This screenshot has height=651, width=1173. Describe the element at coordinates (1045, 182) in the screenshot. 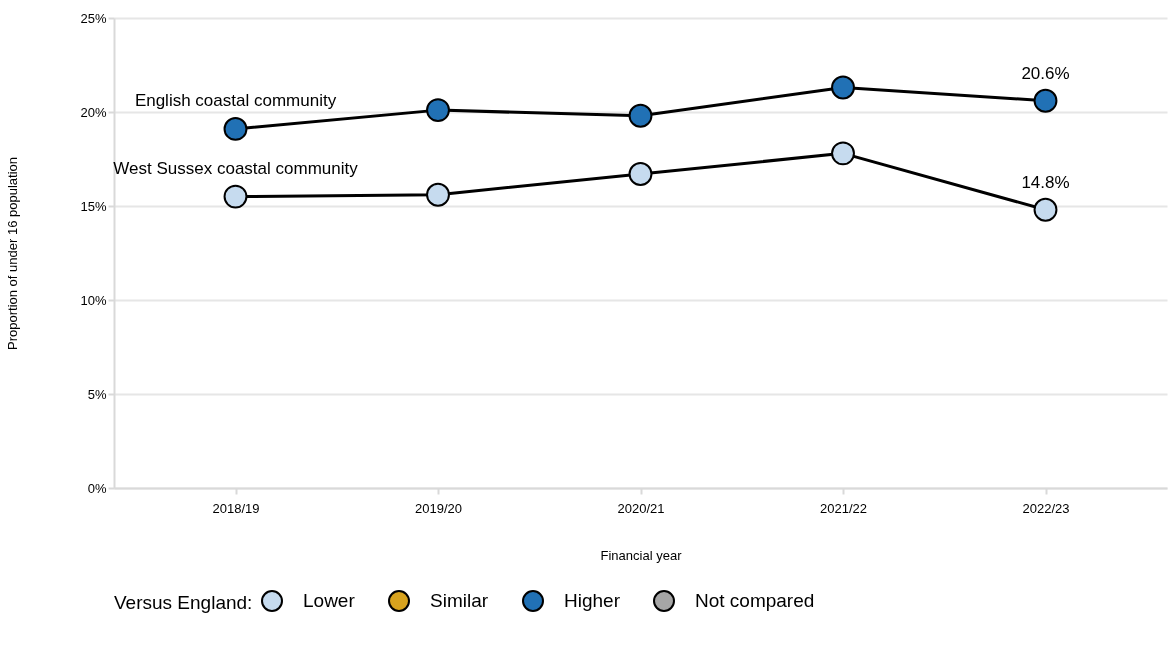

I see `data-label: 14.8%` at that location.